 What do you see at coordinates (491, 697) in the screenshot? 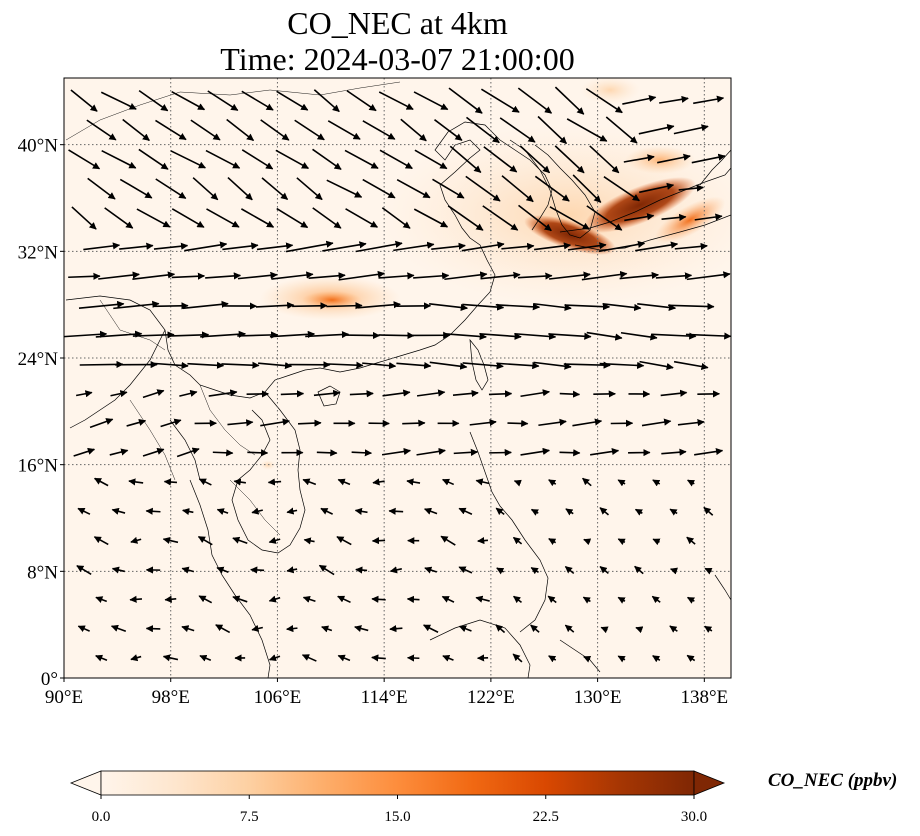
I see `lon-tick-label: 122°E` at bounding box center [491, 697].